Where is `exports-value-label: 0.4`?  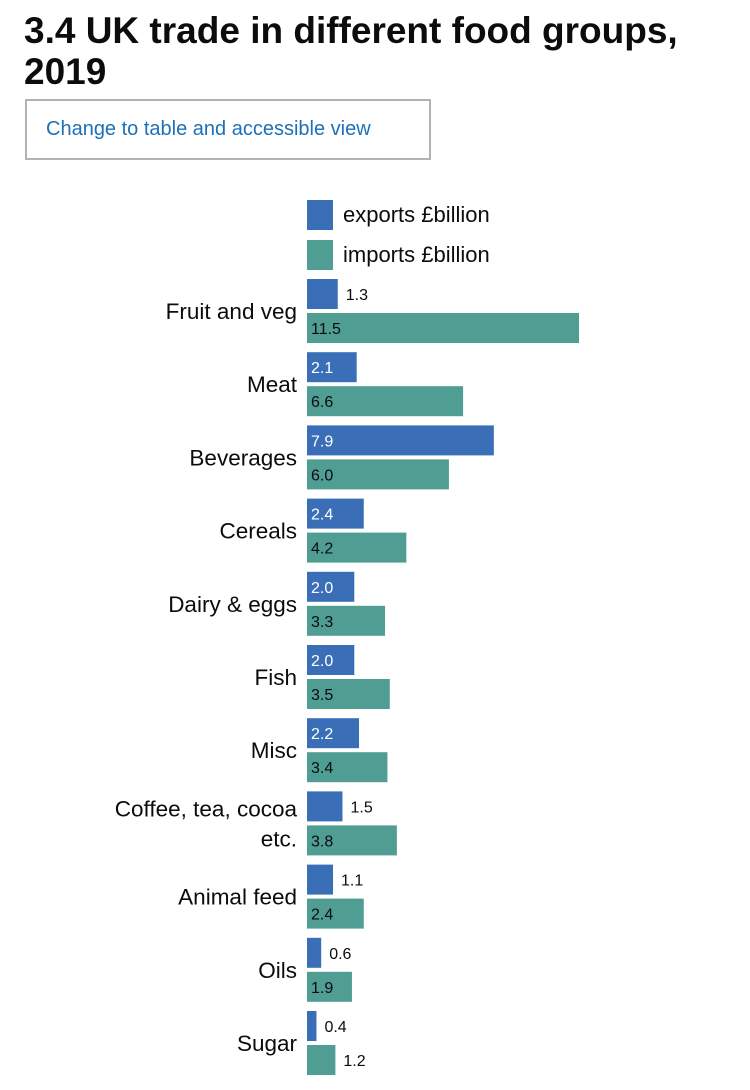
exports-value-label: 0.4 is located at coordinates (335, 1027).